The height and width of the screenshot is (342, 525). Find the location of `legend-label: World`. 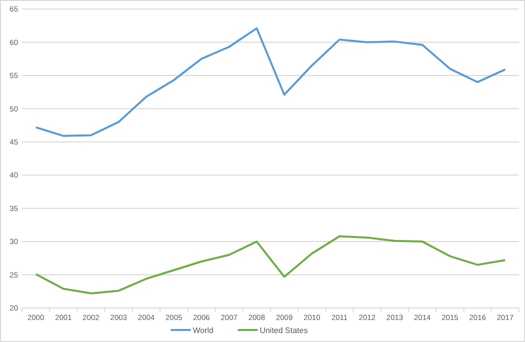

legend-label: World is located at coordinates (203, 330).